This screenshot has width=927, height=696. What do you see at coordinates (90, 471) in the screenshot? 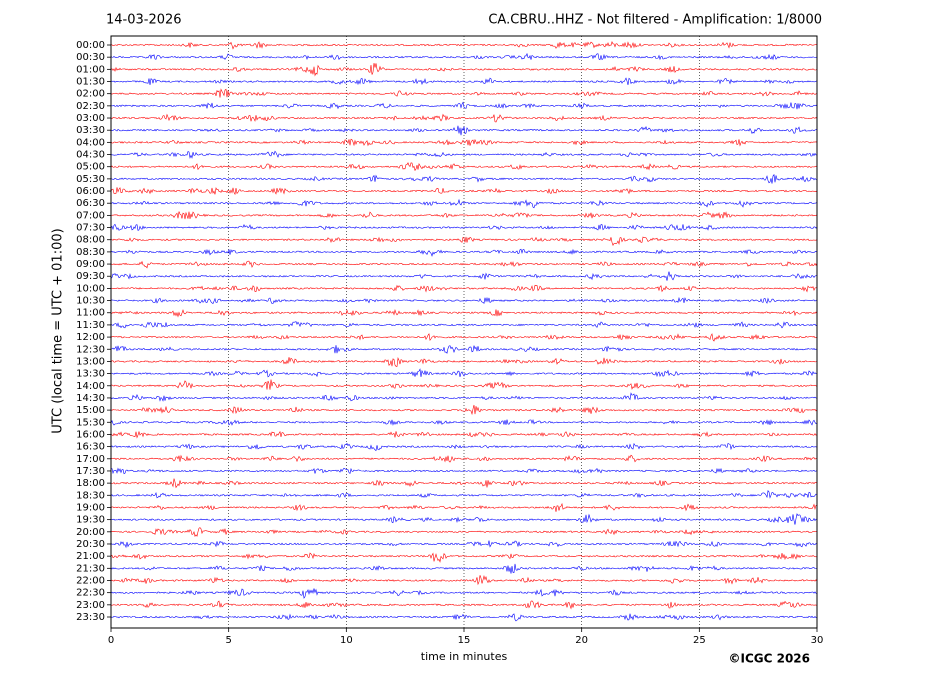
I see `y-tick-label: 17:30` at bounding box center [90, 471].